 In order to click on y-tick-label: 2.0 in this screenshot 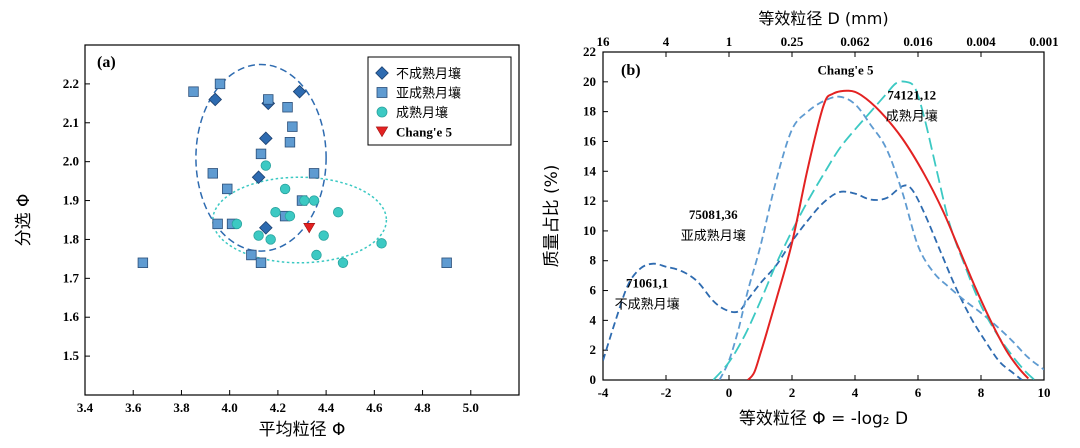, I will do `click(71, 161)`.